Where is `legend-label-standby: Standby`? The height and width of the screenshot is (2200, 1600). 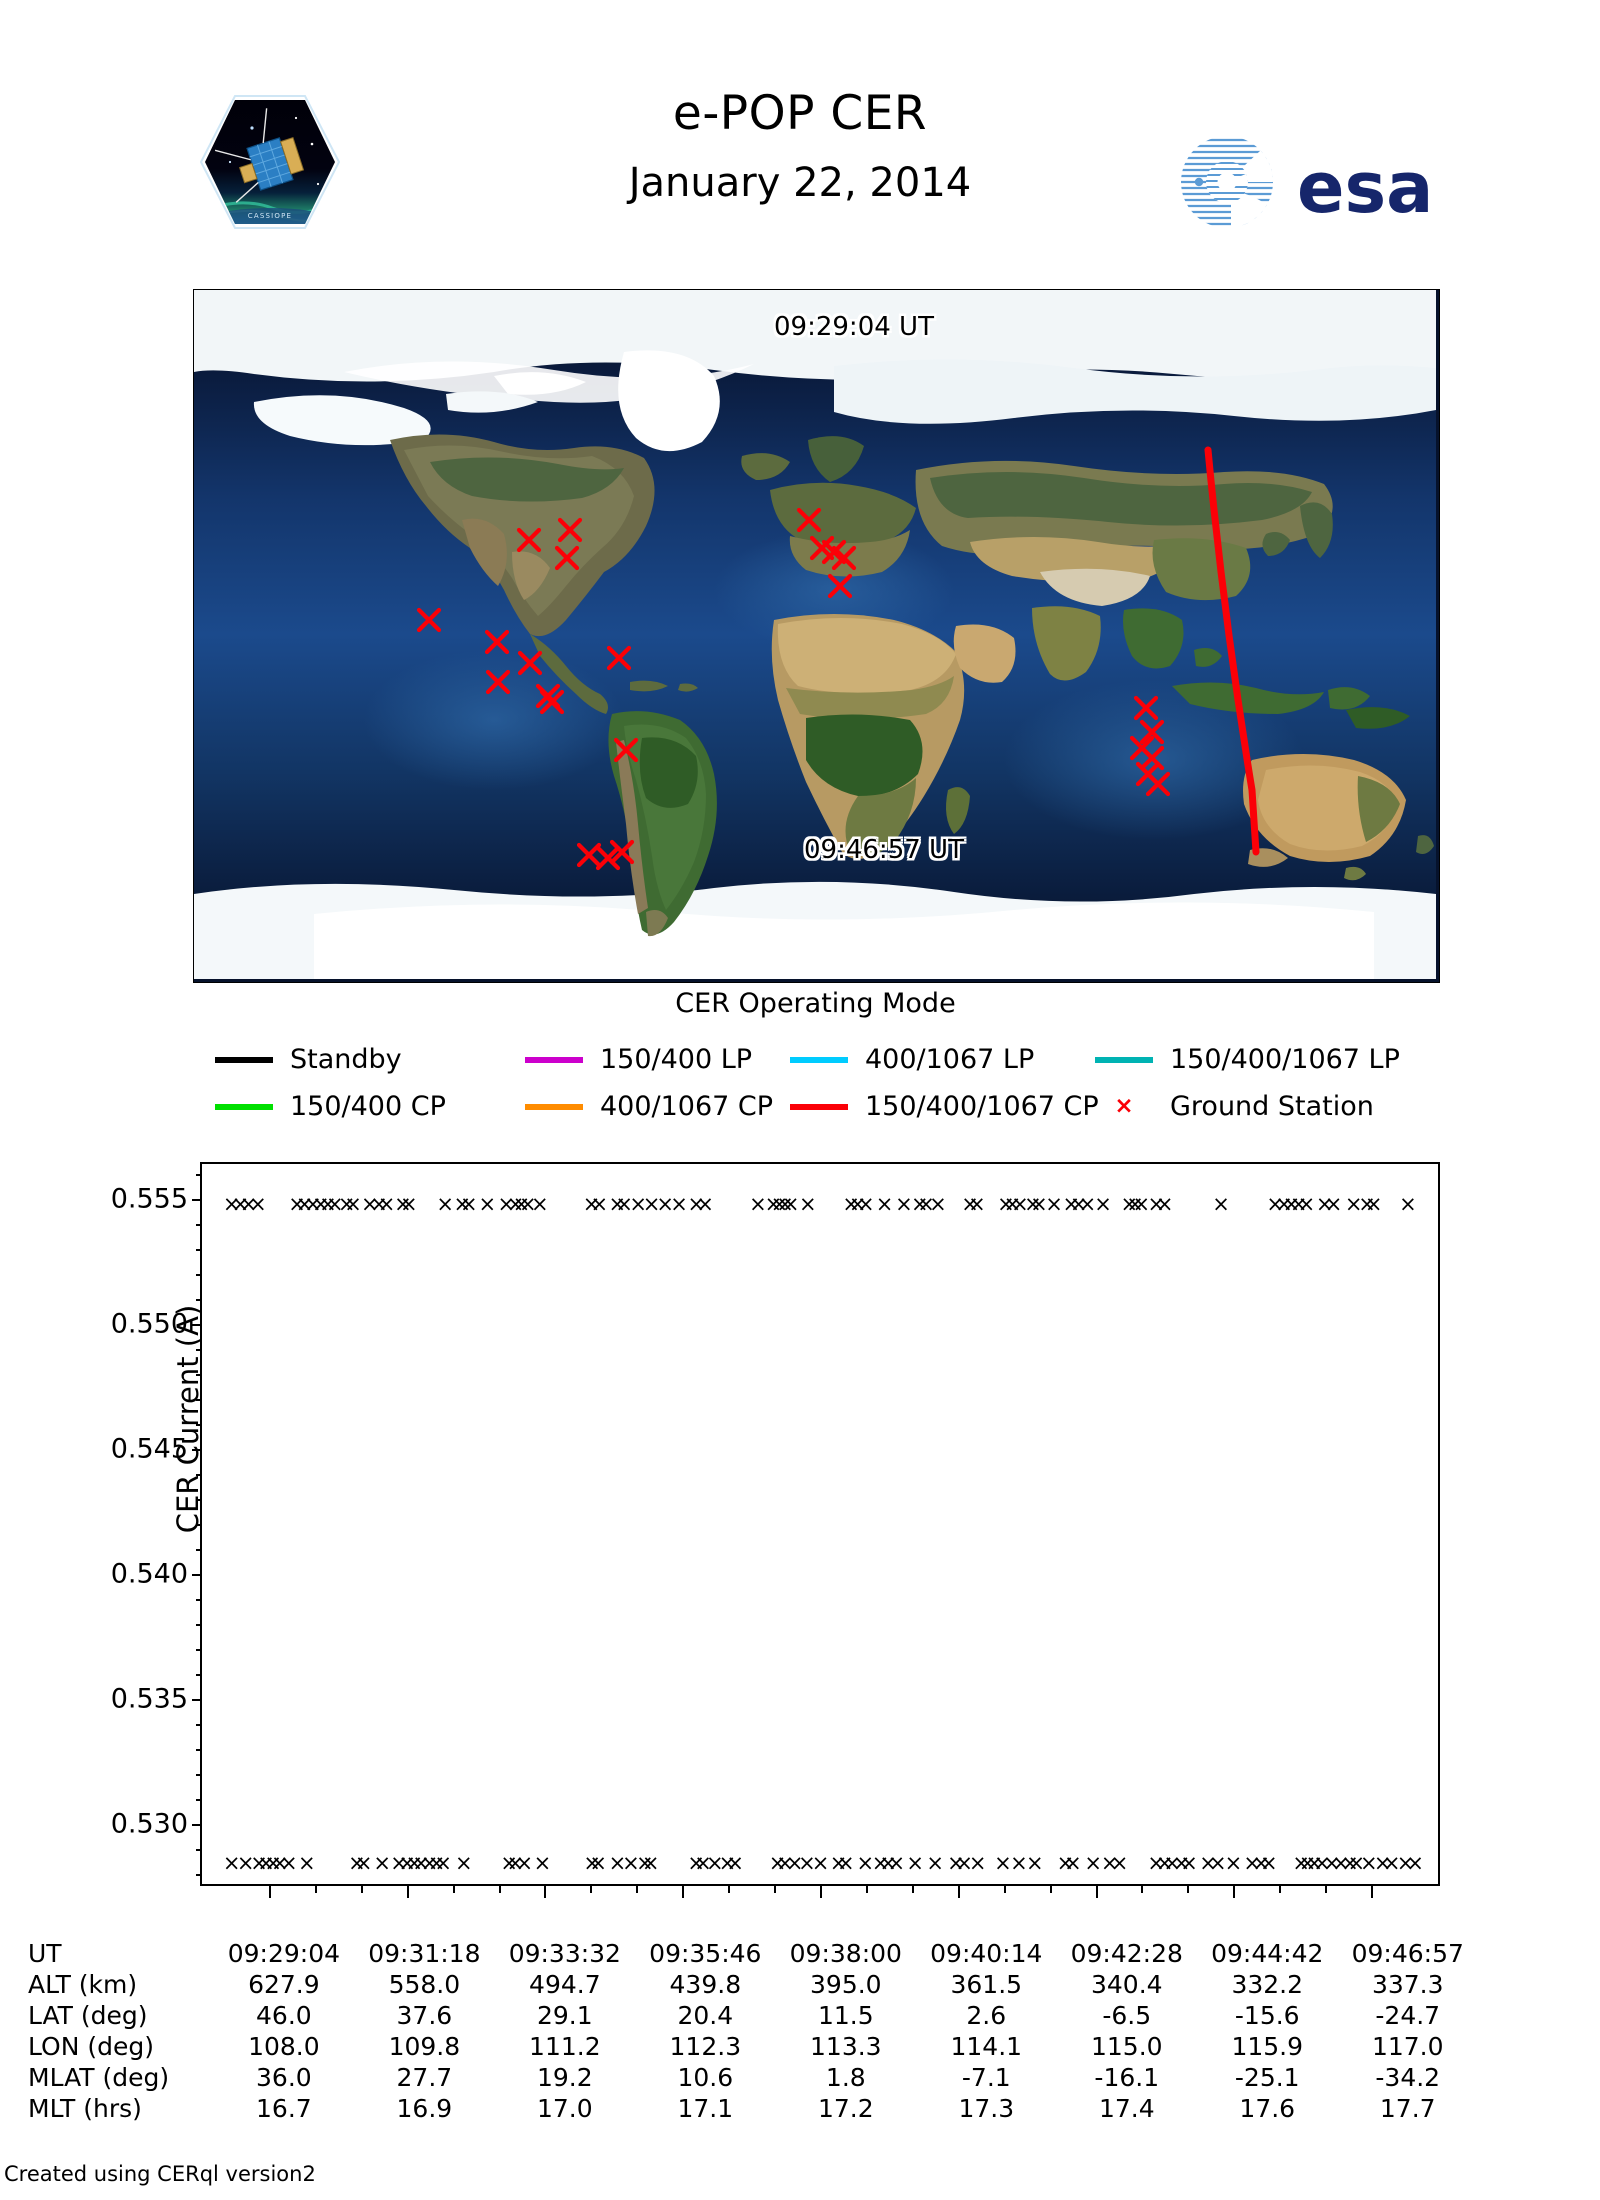 legend-label-standby: Standby is located at coordinates (346, 1059).